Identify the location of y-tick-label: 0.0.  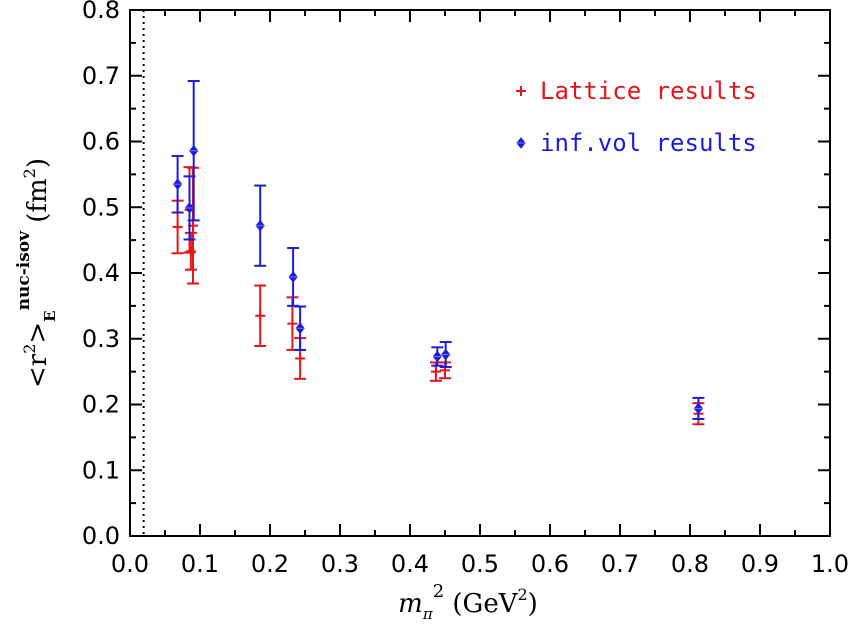
(101, 536).